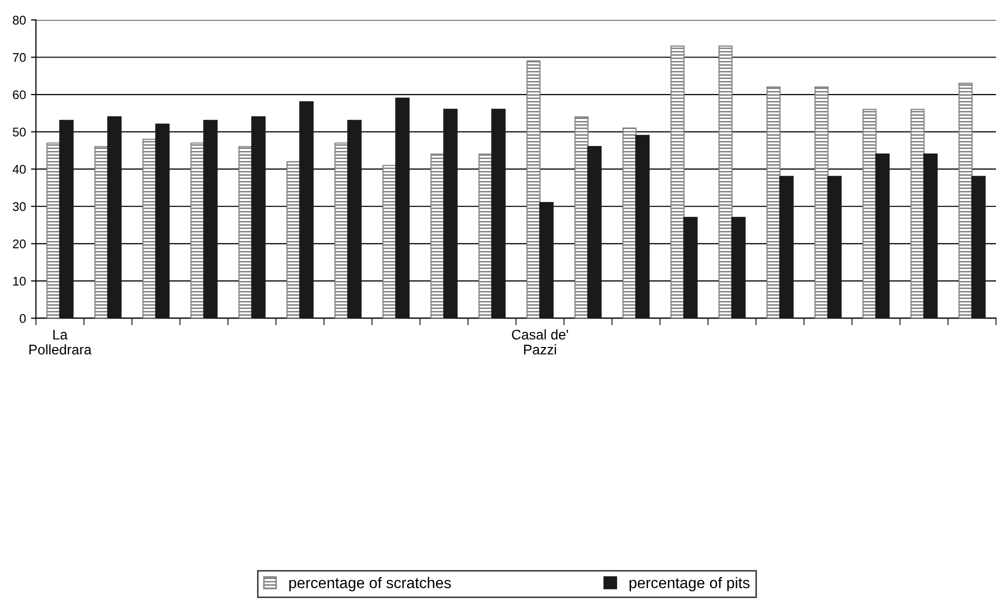  What do you see at coordinates (19, 281) in the screenshot?
I see `y-tick-label: 10` at bounding box center [19, 281].